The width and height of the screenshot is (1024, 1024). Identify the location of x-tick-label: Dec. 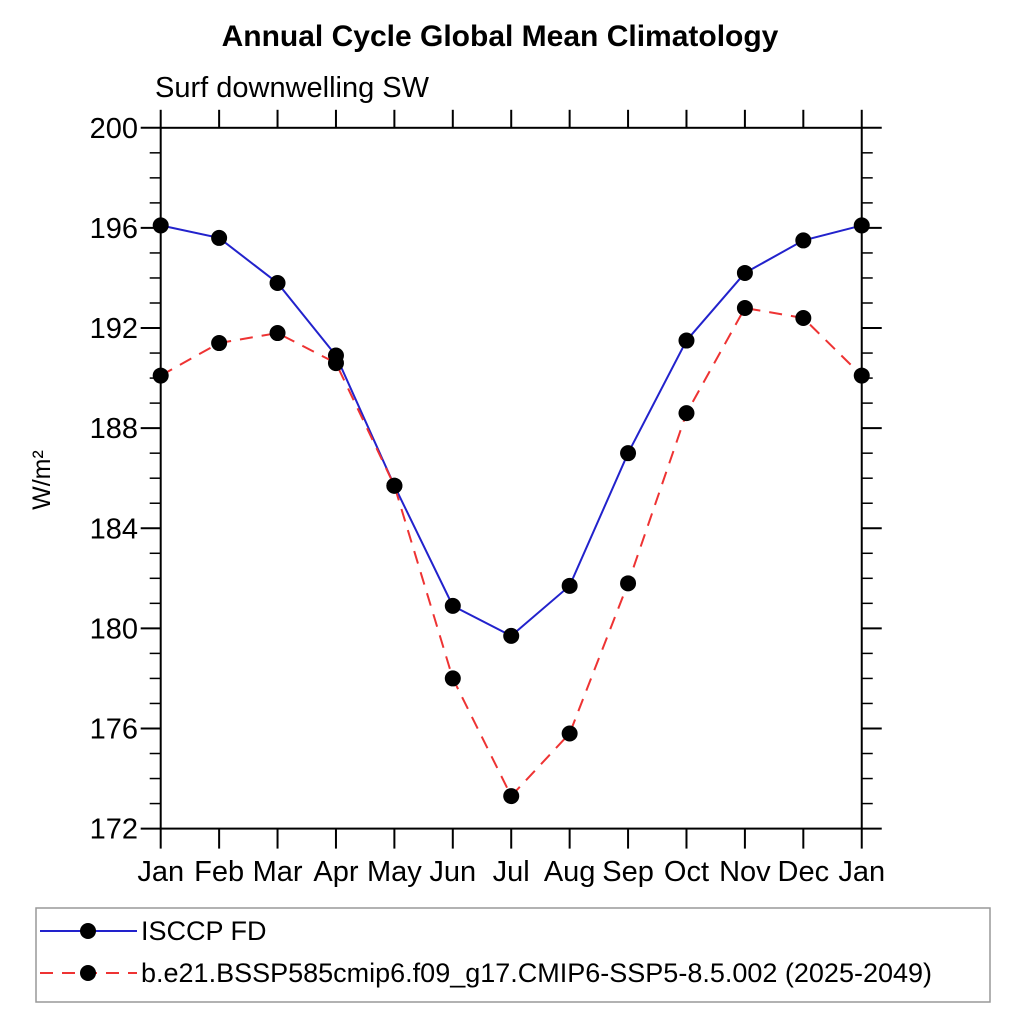
(804, 872).